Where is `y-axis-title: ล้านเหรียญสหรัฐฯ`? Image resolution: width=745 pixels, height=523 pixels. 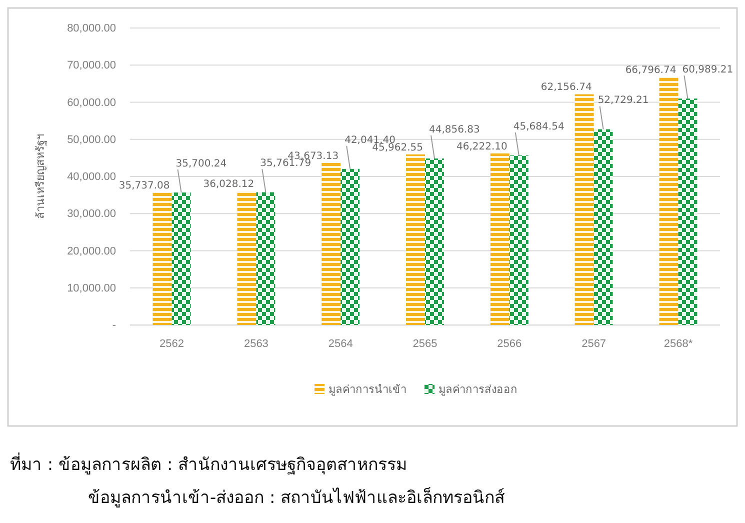 y-axis-title: ล้านเหรียญสหรัฐฯ is located at coordinates (40, 176).